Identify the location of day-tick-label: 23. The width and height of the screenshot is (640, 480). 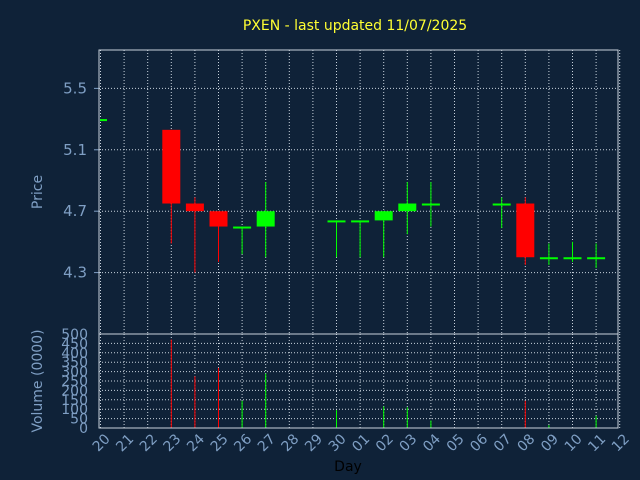
(173, 443).